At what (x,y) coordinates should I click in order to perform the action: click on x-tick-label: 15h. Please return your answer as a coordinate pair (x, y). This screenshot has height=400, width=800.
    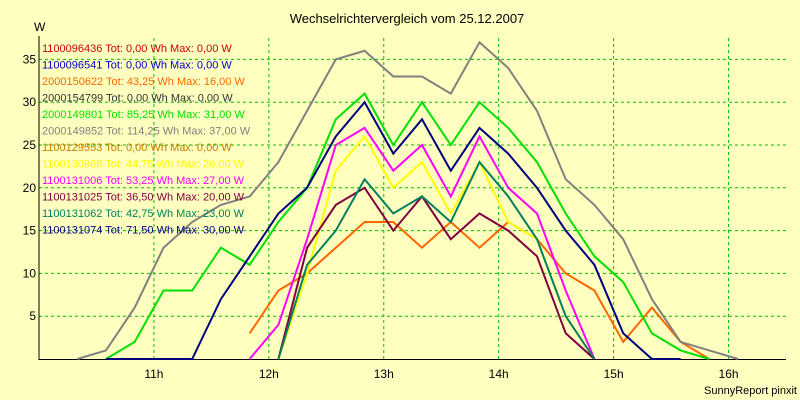
    Looking at the image, I should click on (614, 374).